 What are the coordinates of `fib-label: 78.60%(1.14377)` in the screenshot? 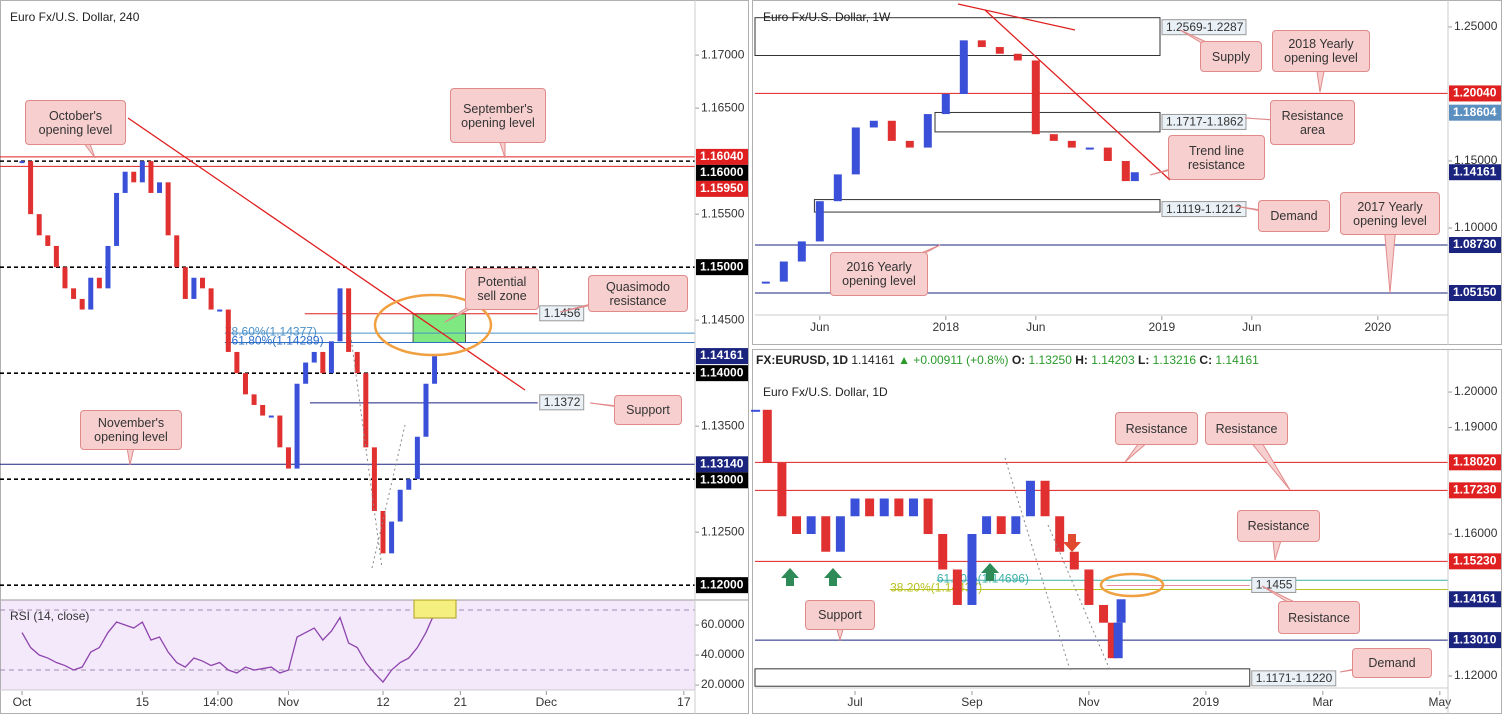 It's located at (271, 331).